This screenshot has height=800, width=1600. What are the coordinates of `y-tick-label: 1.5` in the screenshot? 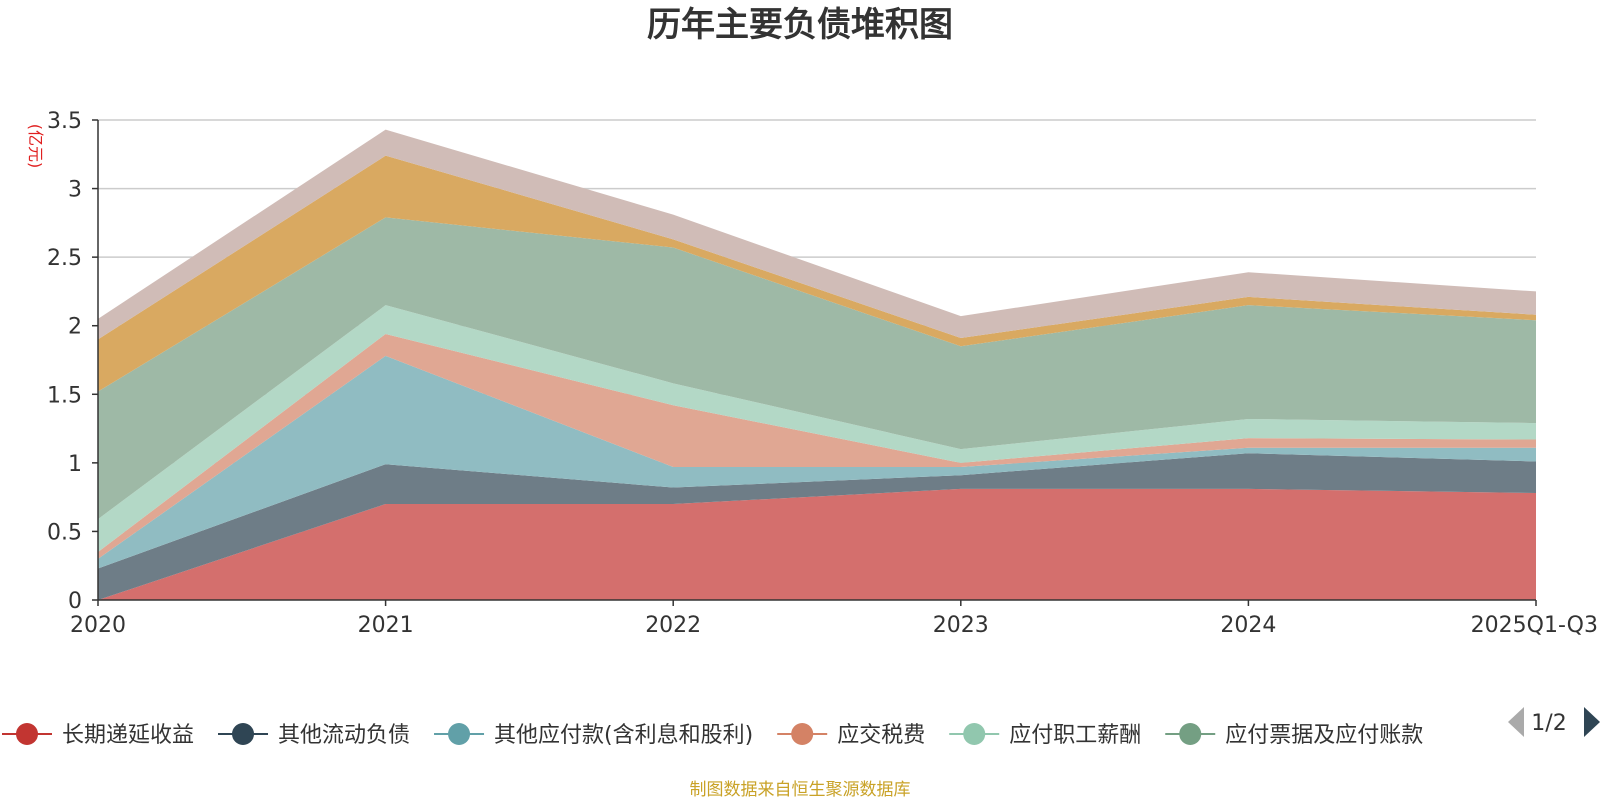 It's located at (64, 395).